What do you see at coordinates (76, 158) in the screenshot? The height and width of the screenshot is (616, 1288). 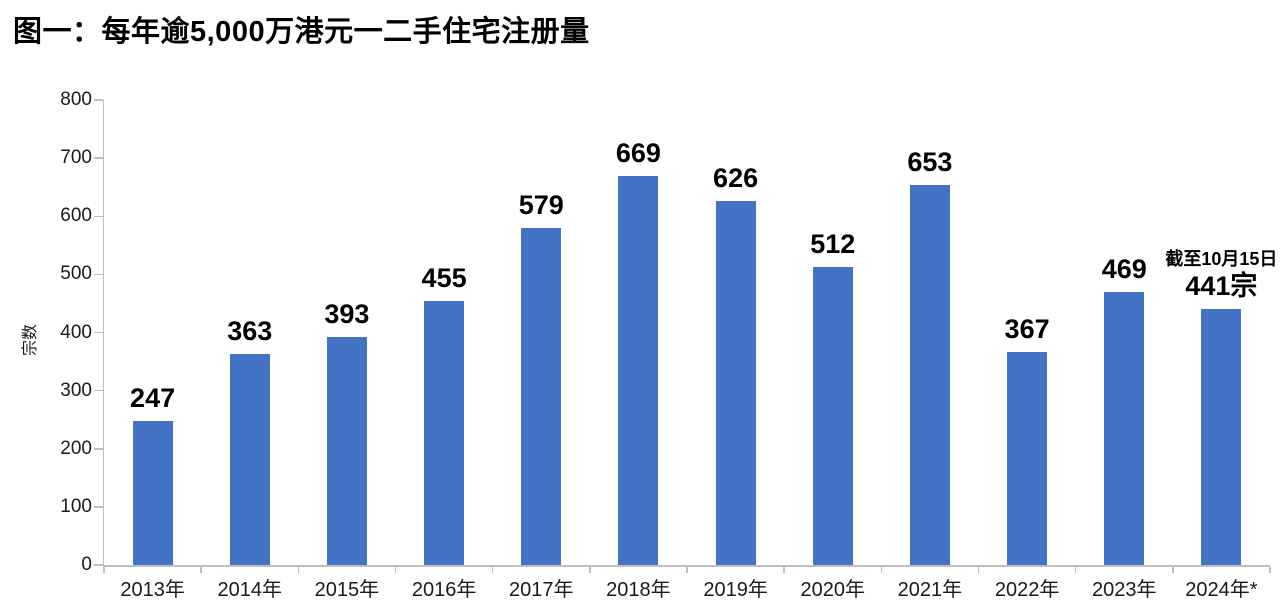 I see `y-tick-label: 700` at bounding box center [76, 158].